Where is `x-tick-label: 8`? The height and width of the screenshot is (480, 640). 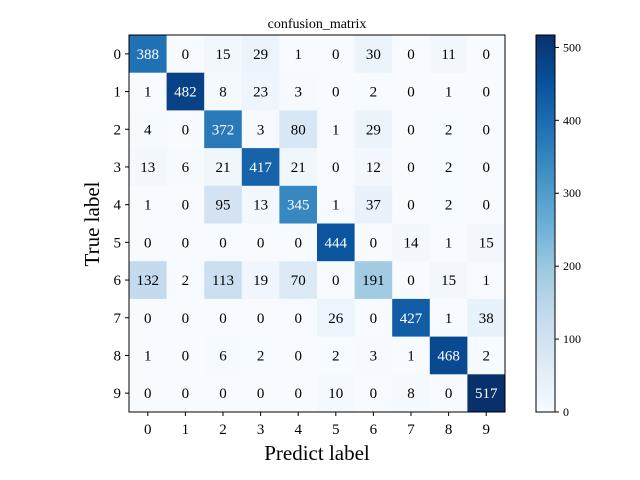 x-tick-label: 8 is located at coordinates (449, 430).